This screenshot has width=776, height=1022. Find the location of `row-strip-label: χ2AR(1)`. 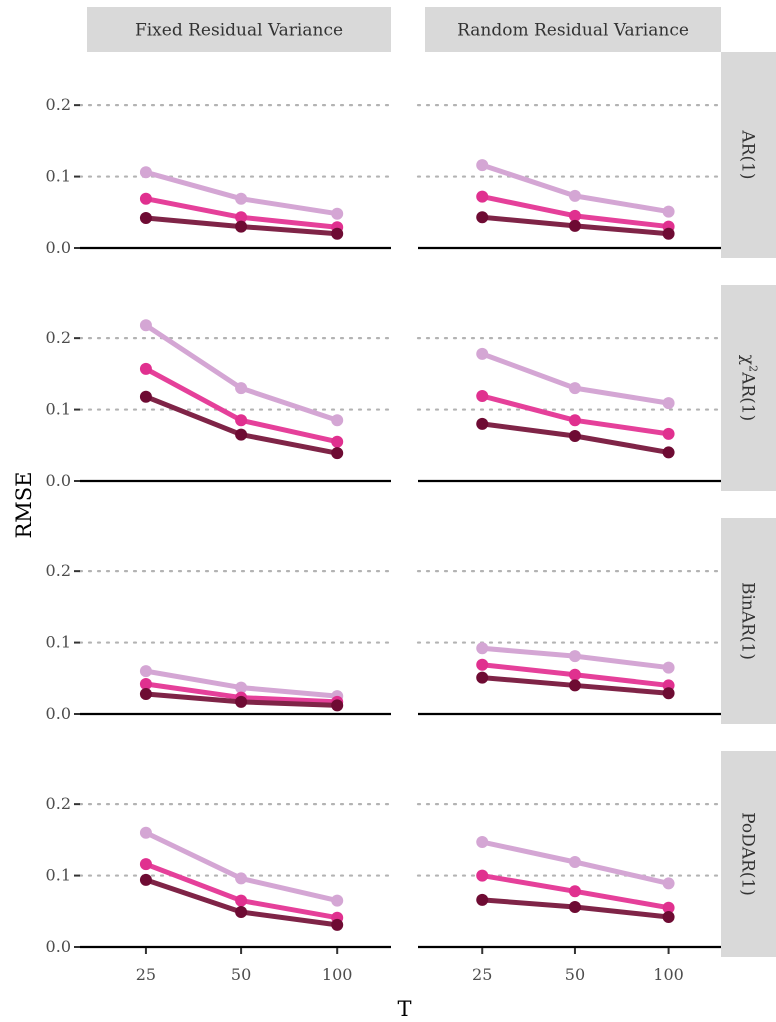

row-strip-label: χ2AR(1) is located at coordinates (749, 388).